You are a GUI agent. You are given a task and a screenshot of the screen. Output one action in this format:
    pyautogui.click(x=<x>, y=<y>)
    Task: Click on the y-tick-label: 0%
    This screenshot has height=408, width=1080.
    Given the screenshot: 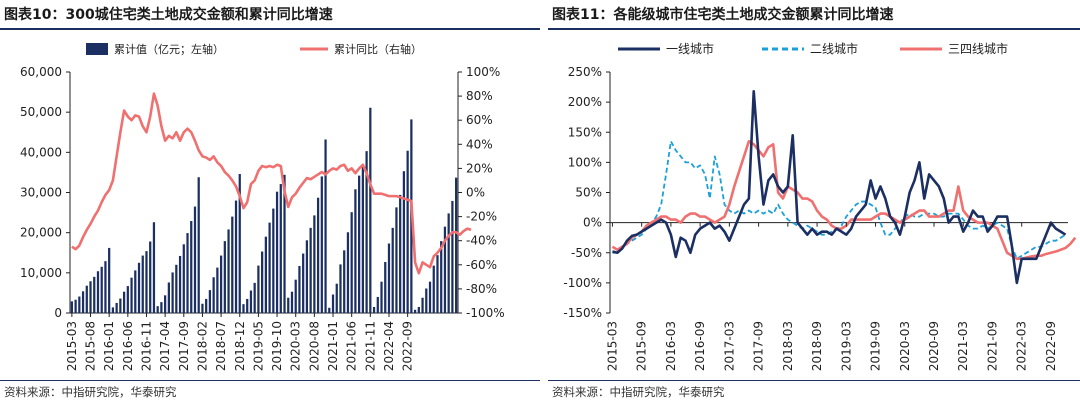 What is the action you would take?
    pyautogui.click(x=592, y=223)
    